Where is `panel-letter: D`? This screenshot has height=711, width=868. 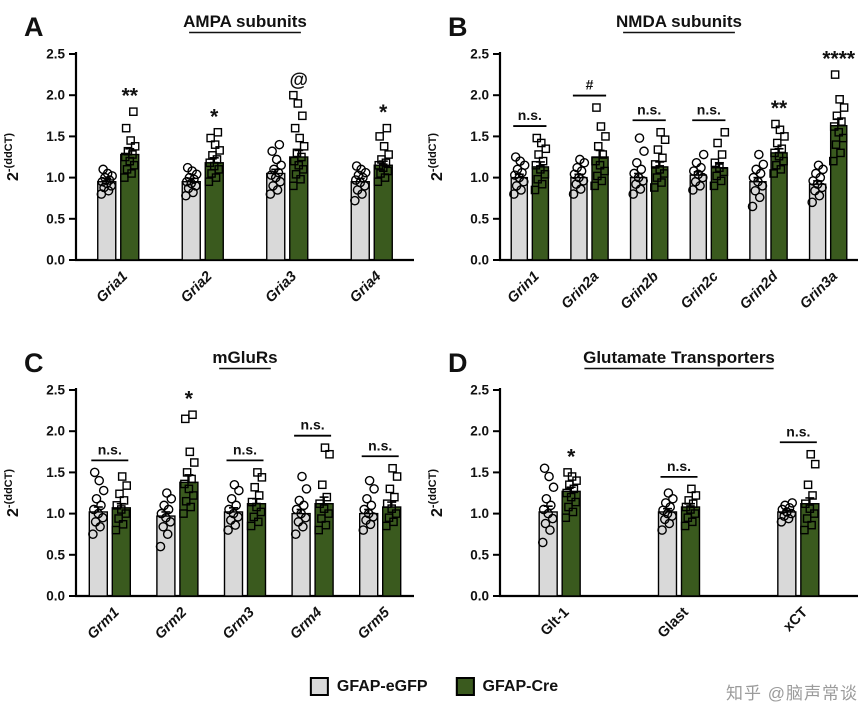
panel-letter: D is located at coordinates (458, 363).